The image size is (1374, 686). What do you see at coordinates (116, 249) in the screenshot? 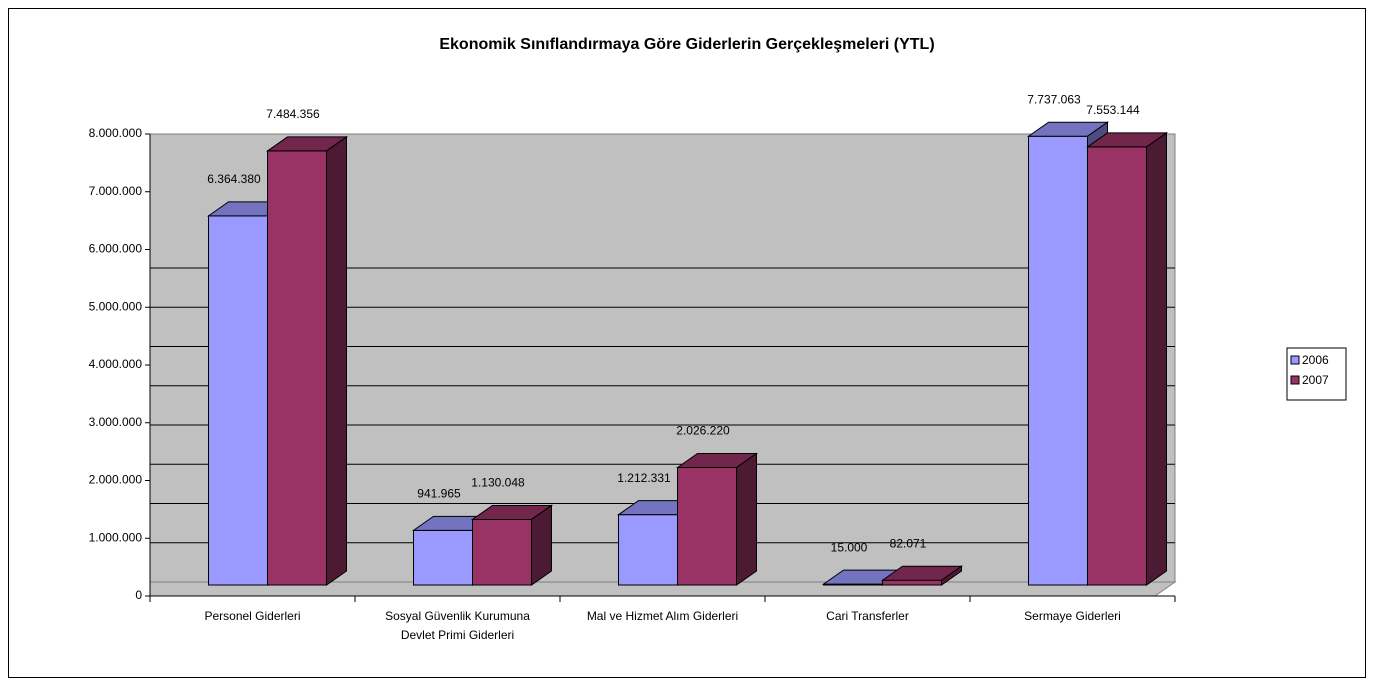
I see `y-tick-label: 6.000.000` at bounding box center [116, 249].